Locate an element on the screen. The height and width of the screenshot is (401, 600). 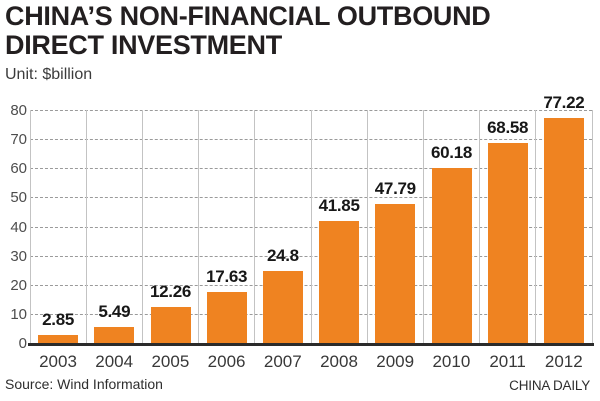
bar-value-label-2009: 47.79 is located at coordinates (395, 188).